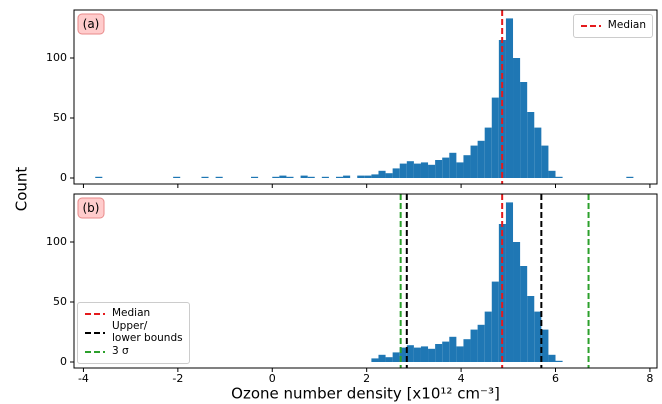 The width and height of the screenshot is (662, 404). What do you see at coordinates (120, 351) in the screenshot?
I see `legend-label: 3 σ` at bounding box center [120, 351].